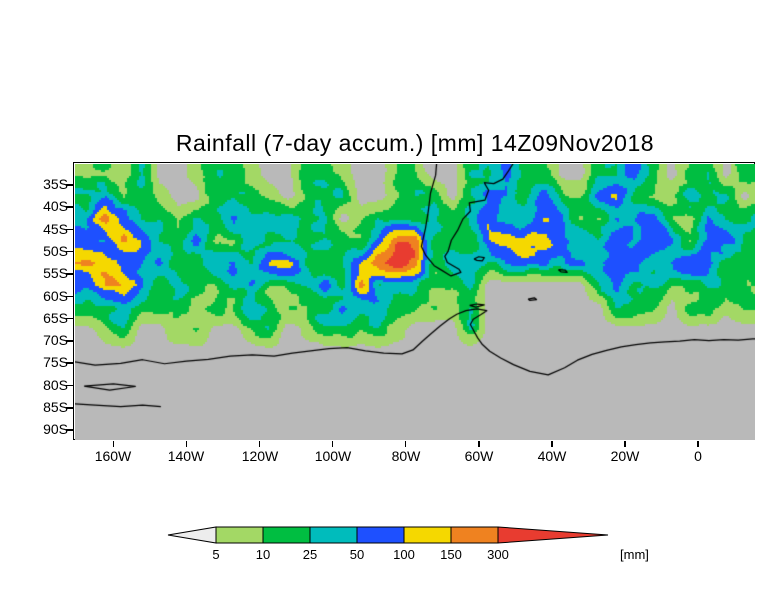  I want to click on colorbar-unit-label: [mm], so click(634, 554).